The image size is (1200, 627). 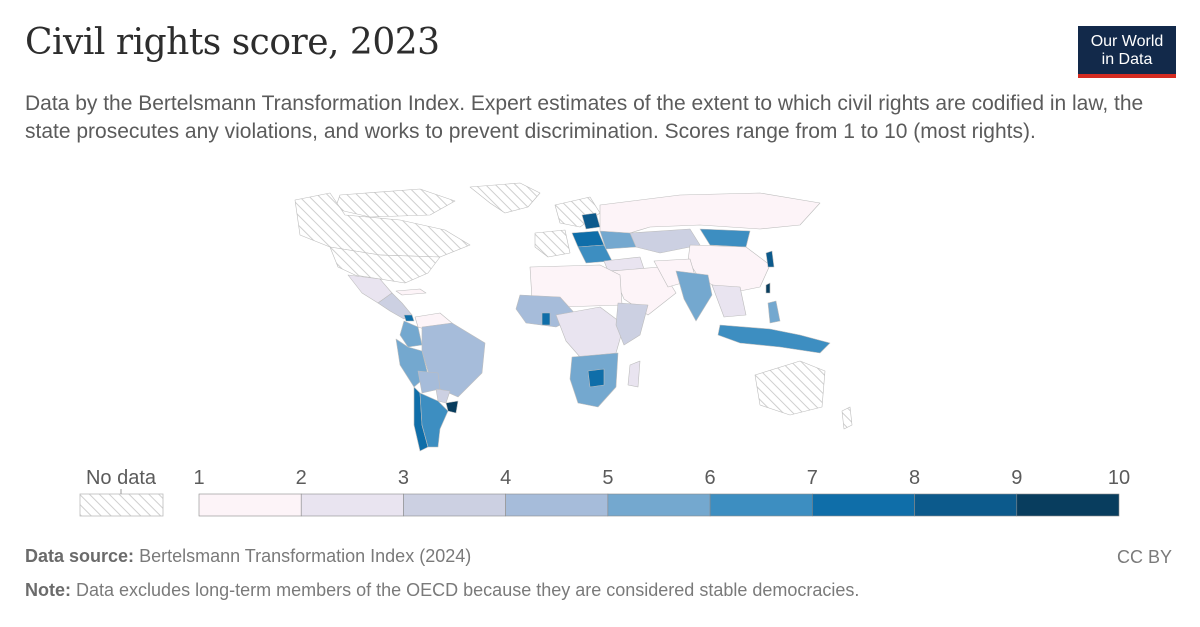 I want to click on canada, so click(x=382, y=225).